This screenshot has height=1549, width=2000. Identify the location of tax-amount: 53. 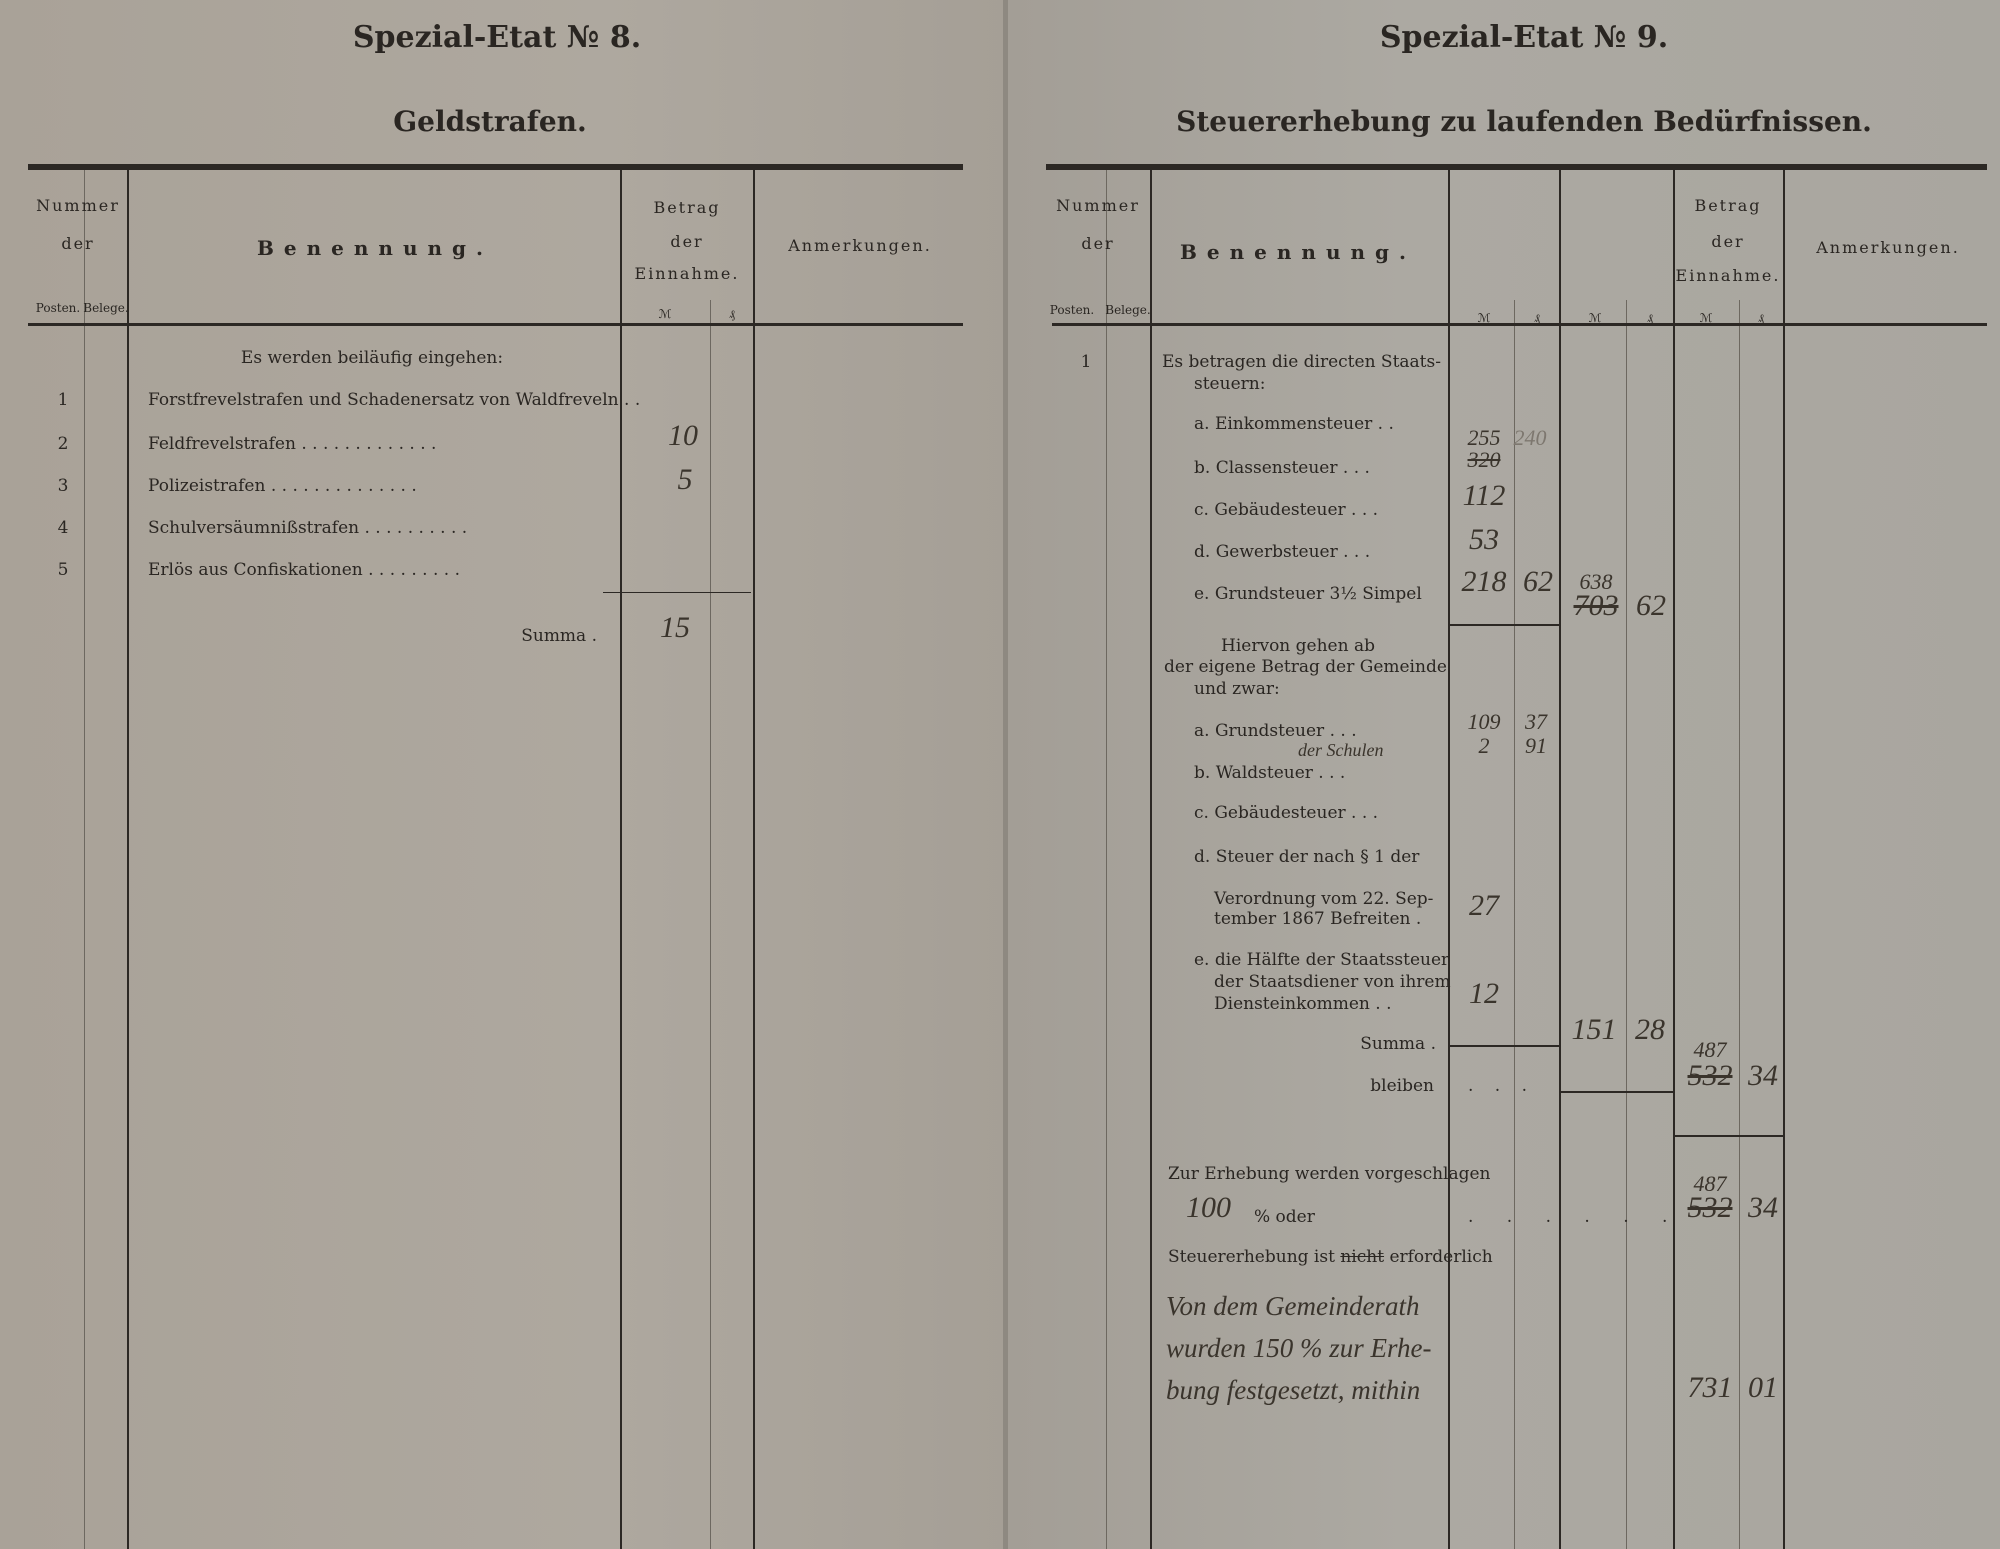
(1484, 539).